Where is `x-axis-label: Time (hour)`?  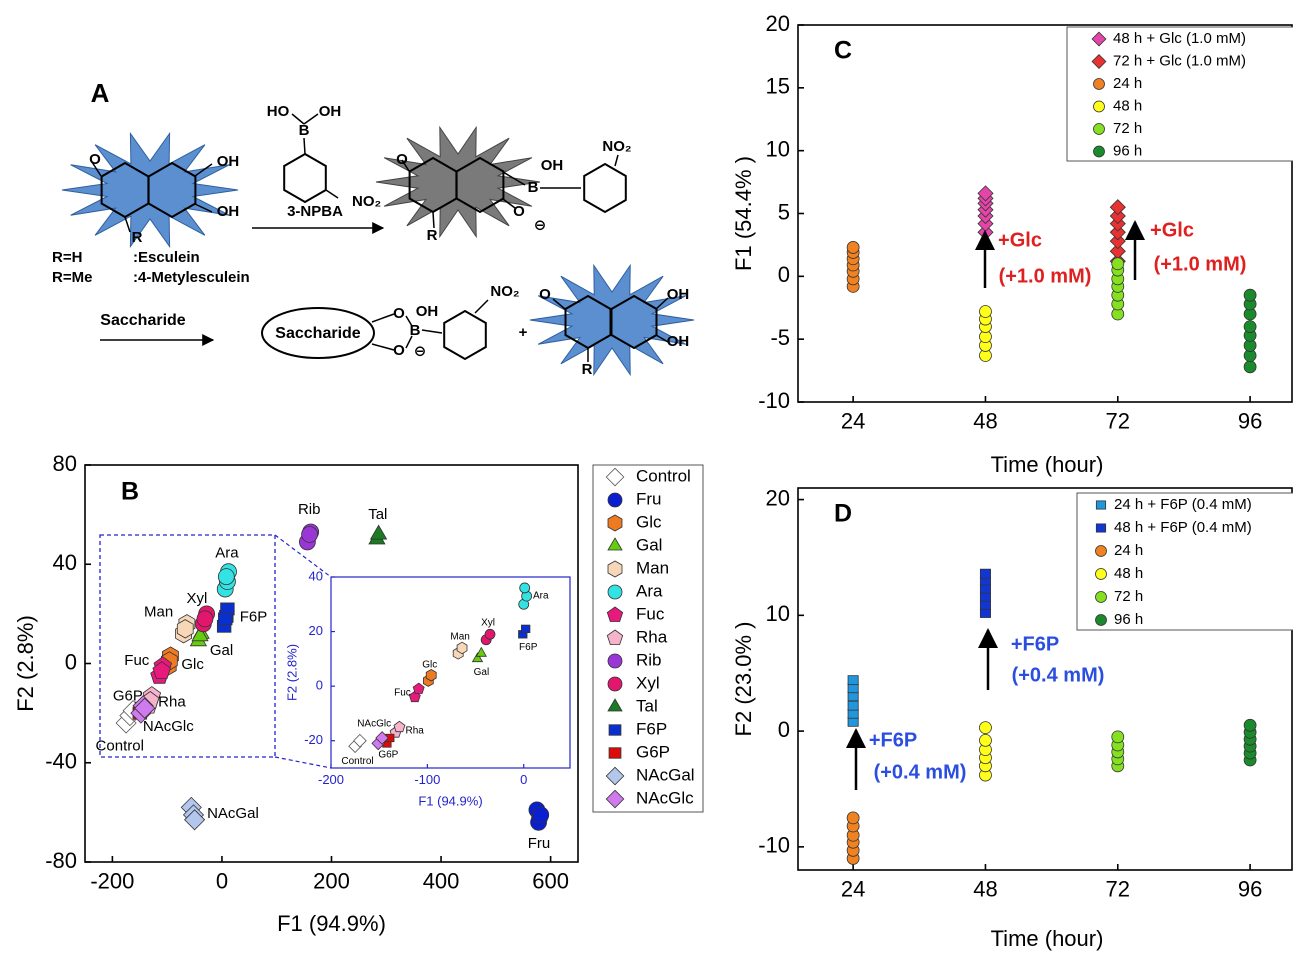
x-axis-label: Time (hour) is located at coordinates (1047, 464).